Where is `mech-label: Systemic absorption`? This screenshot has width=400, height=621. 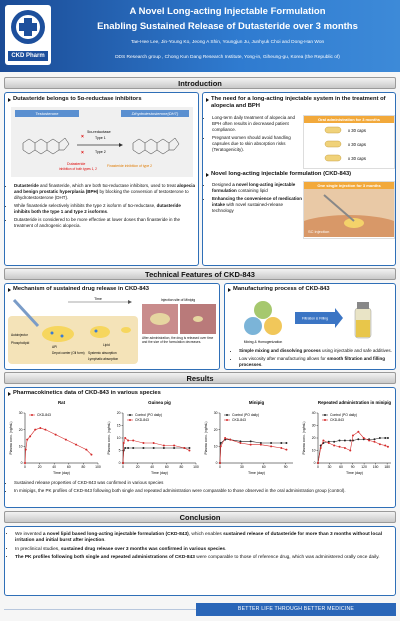 mech-label: Systemic absorption is located at coordinates (102, 353).